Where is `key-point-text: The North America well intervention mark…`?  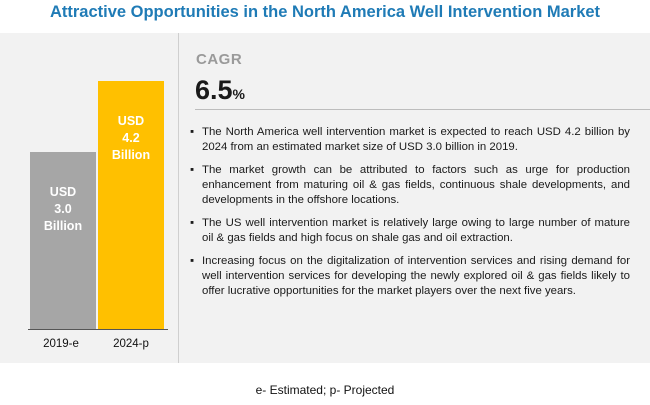 key-point-text: The North America well intervention mark… is located at coordinates (416, 139).